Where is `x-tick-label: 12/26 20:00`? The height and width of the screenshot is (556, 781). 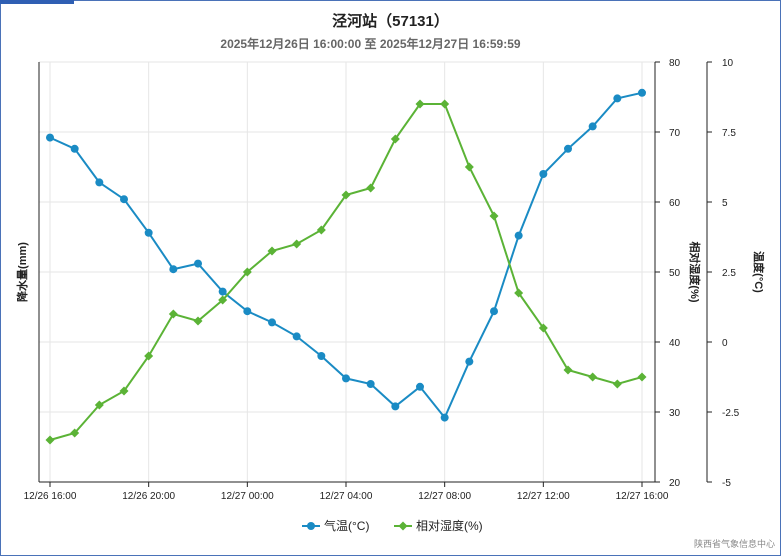 x-tick-label: 12/26 20:00 is located at coordinates (148, 496).